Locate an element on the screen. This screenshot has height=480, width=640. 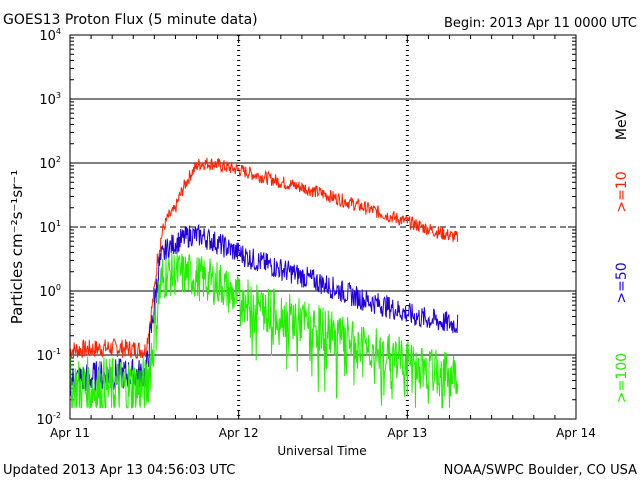
y-axis-label: Particles cm⁻²s⁻¹sr⁻¹ is located at coordinates (17, 247).